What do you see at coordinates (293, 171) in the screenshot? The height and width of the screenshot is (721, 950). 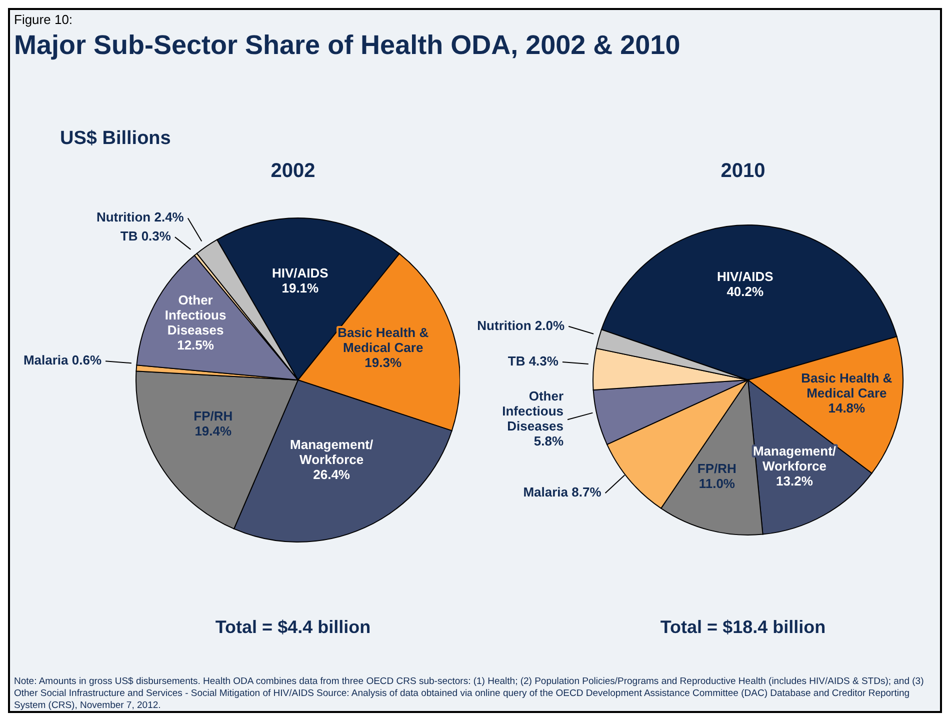 I see `chart-title: 2002` at bounding box center [293, 171].